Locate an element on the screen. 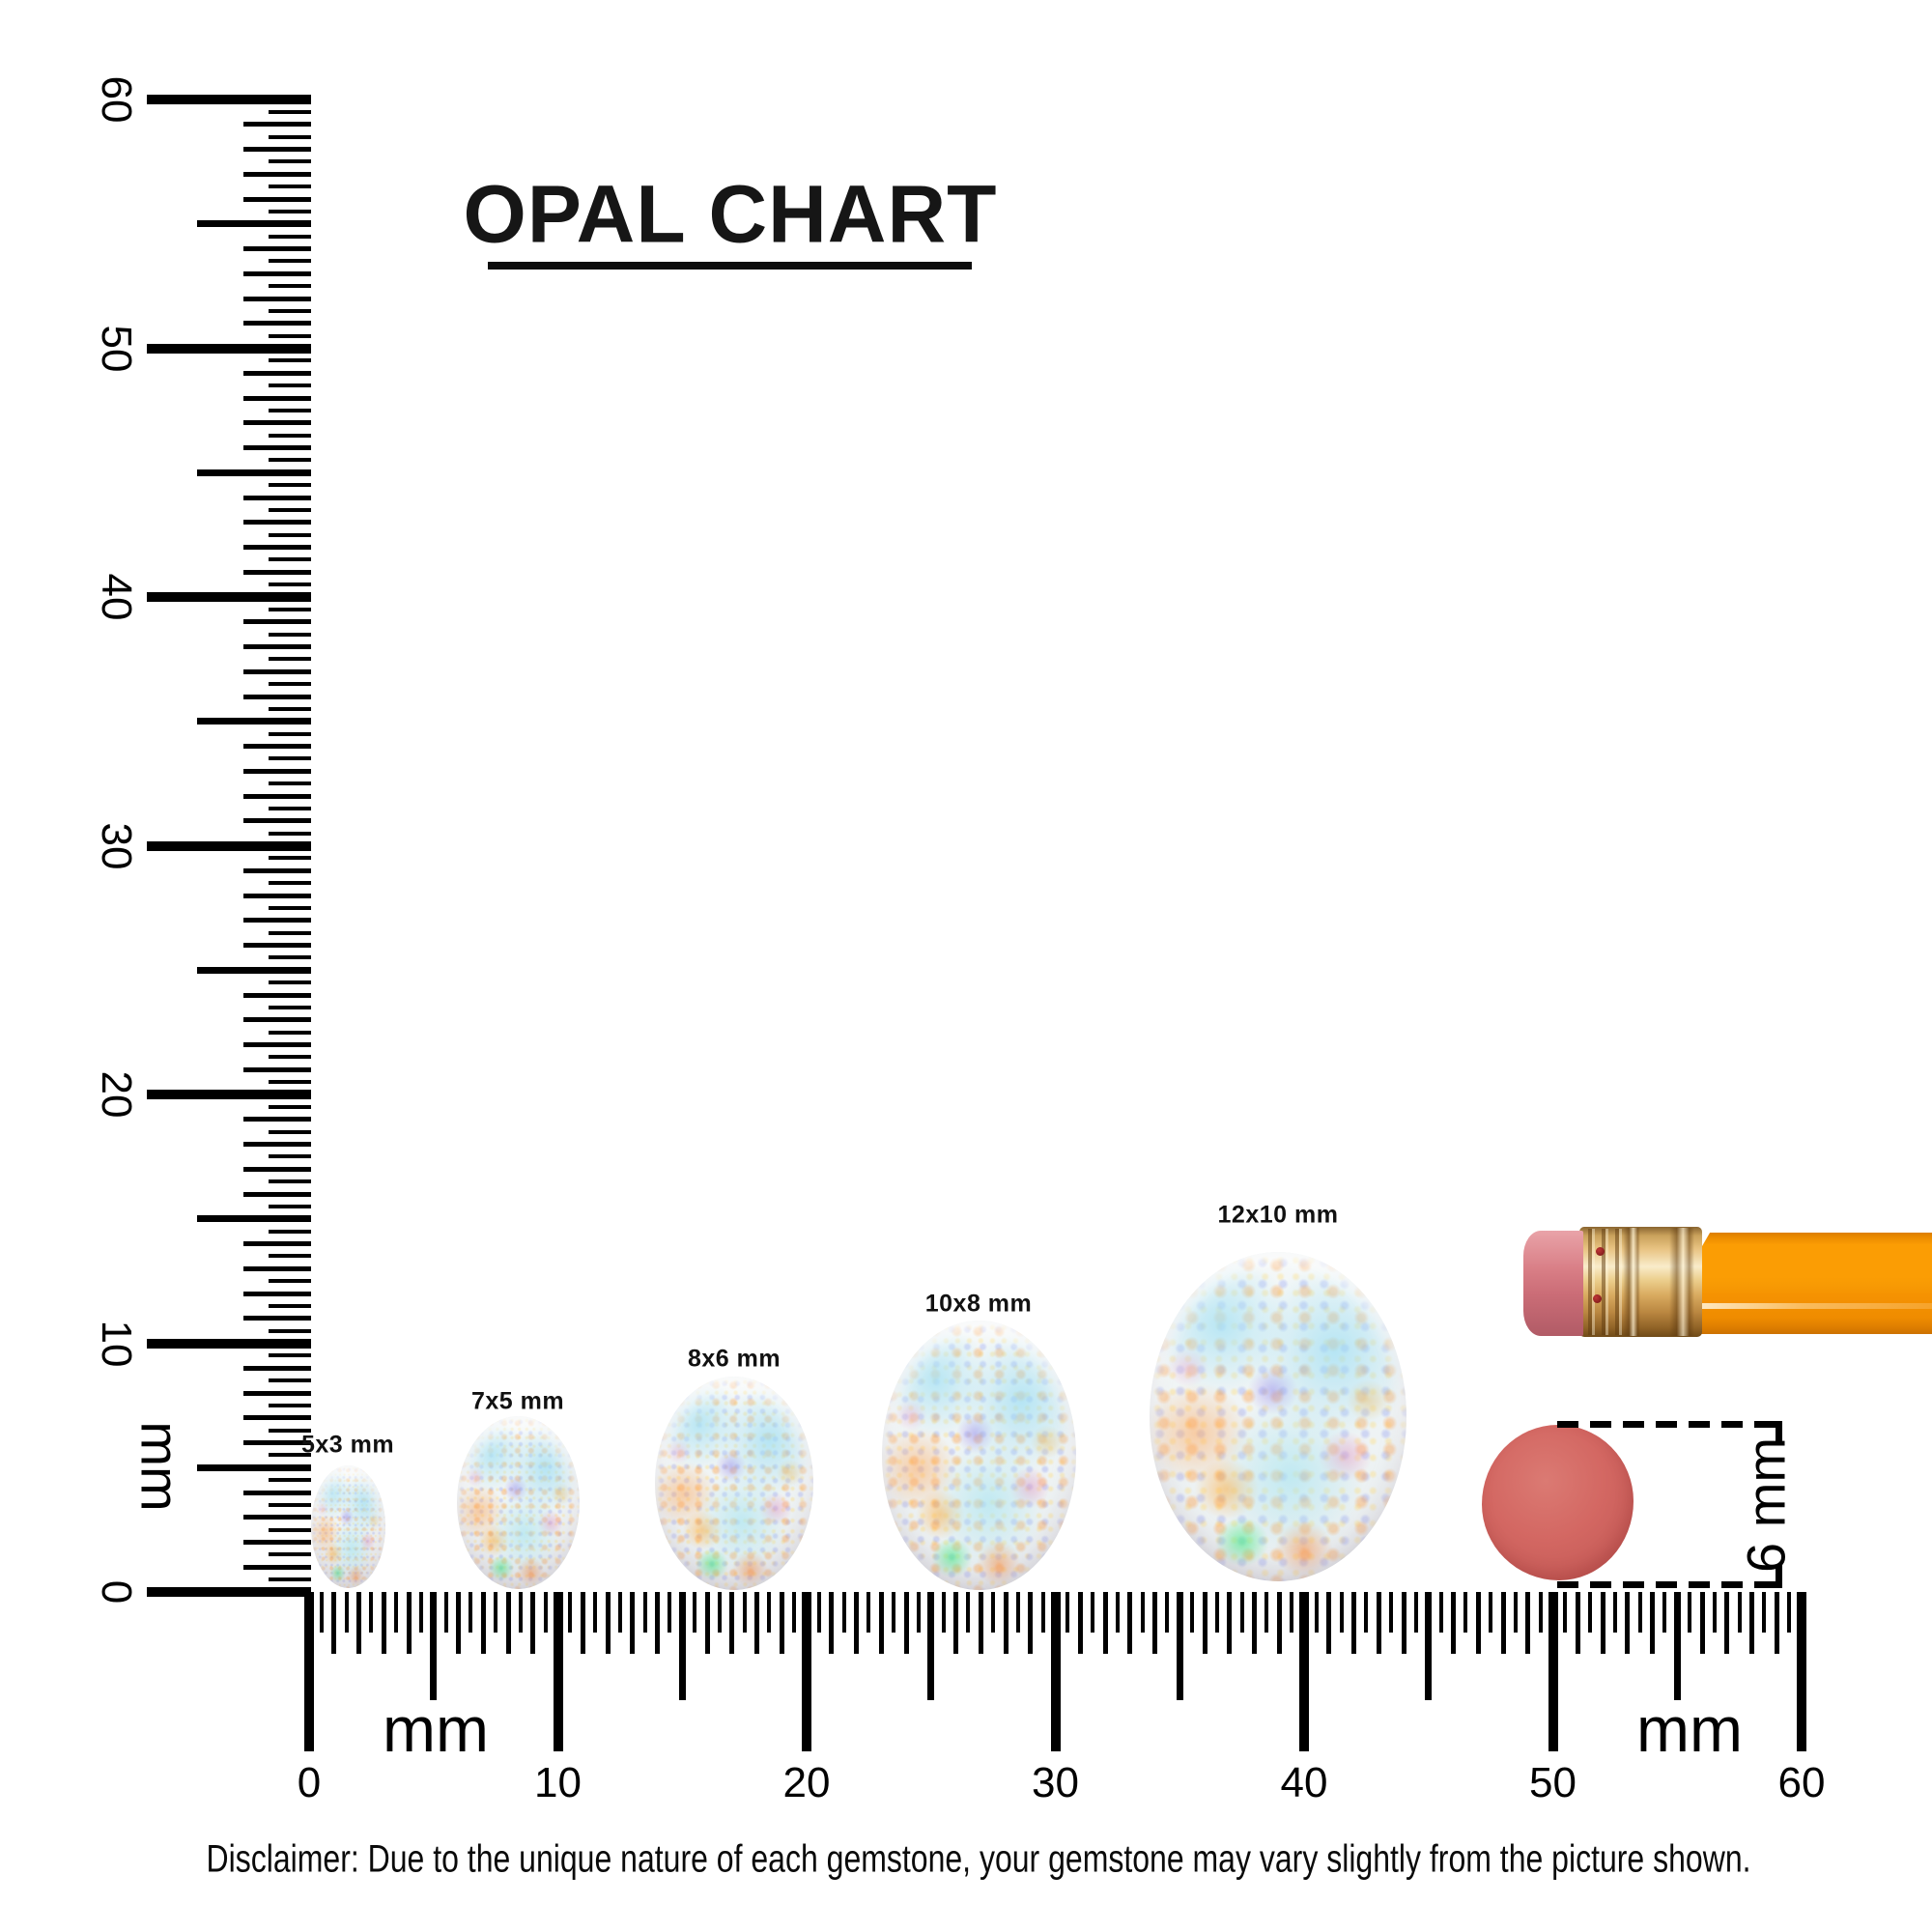 The height and width of the screenshot is (1932, 1932). vertical-ruler-tick-19mm is located at coordinates (277, 1119).